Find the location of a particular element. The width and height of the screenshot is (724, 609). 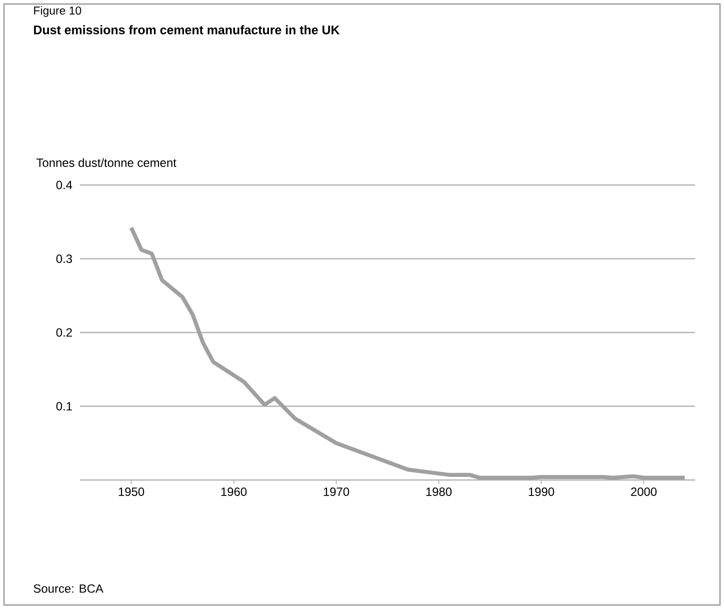

x-tick-label: 2000 is located at coordinates (644, 492).